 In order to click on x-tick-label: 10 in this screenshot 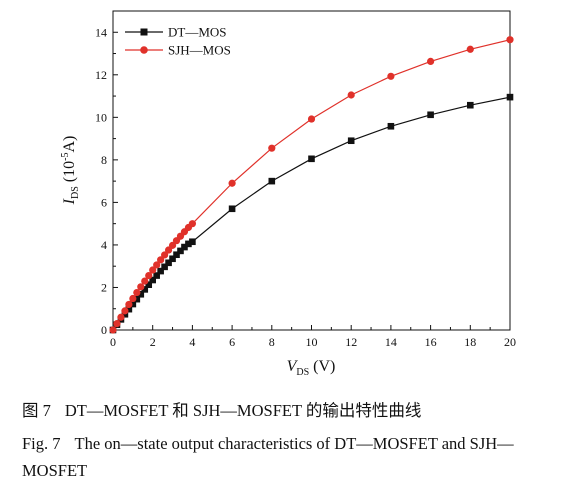, I will do `click(312, 342)`.